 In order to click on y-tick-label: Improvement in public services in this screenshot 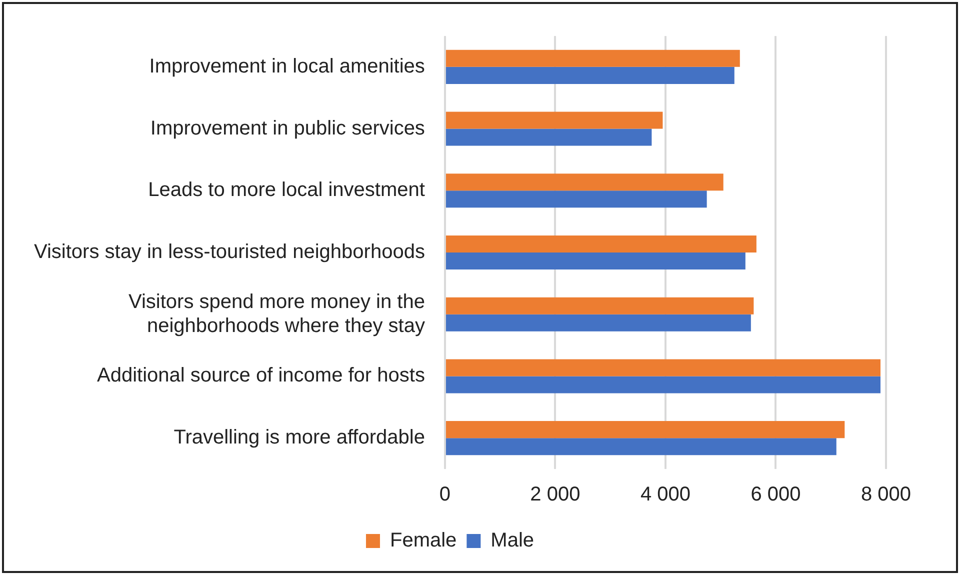, I will do `click(287, 128)`.